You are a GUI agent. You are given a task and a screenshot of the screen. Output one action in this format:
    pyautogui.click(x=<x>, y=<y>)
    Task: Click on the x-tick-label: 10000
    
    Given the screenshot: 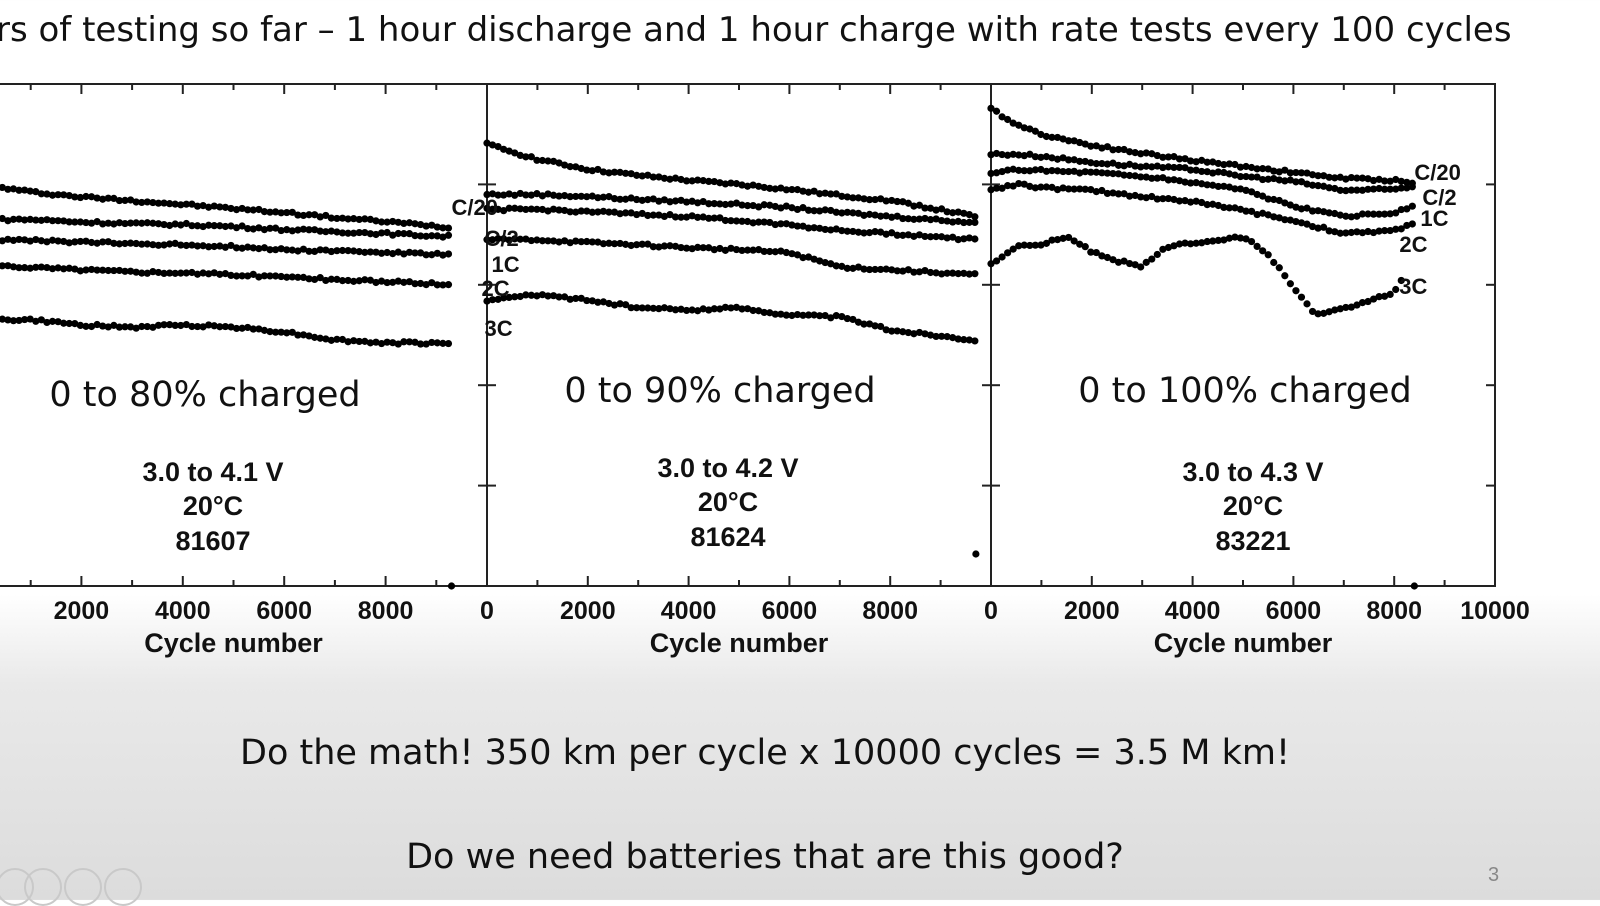 What is the action you would take?
    pyautogui.click(x=1495, y=611)
    